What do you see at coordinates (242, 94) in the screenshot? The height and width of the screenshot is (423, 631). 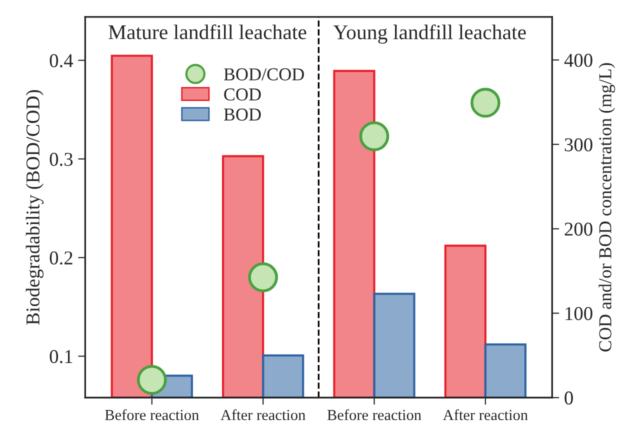 I see `legend-label: COD` at bounding box center [242, 94].